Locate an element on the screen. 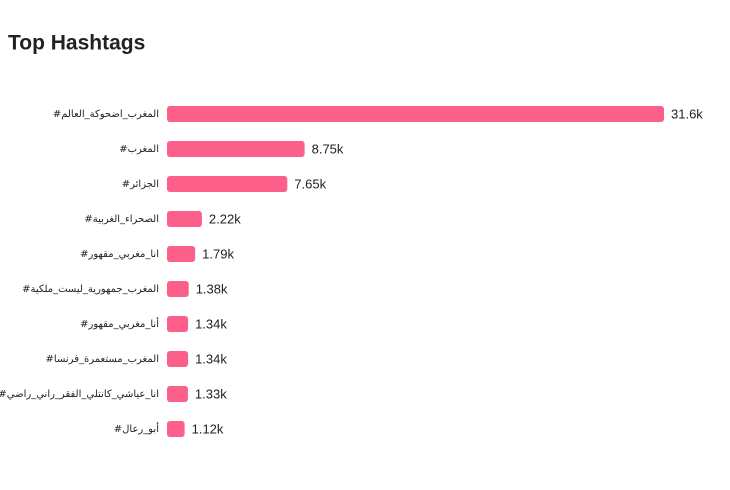 Image resolution: width=730 pixels, height=490 pixels. value-label: 7.65k is located at coordinates (310, 183).